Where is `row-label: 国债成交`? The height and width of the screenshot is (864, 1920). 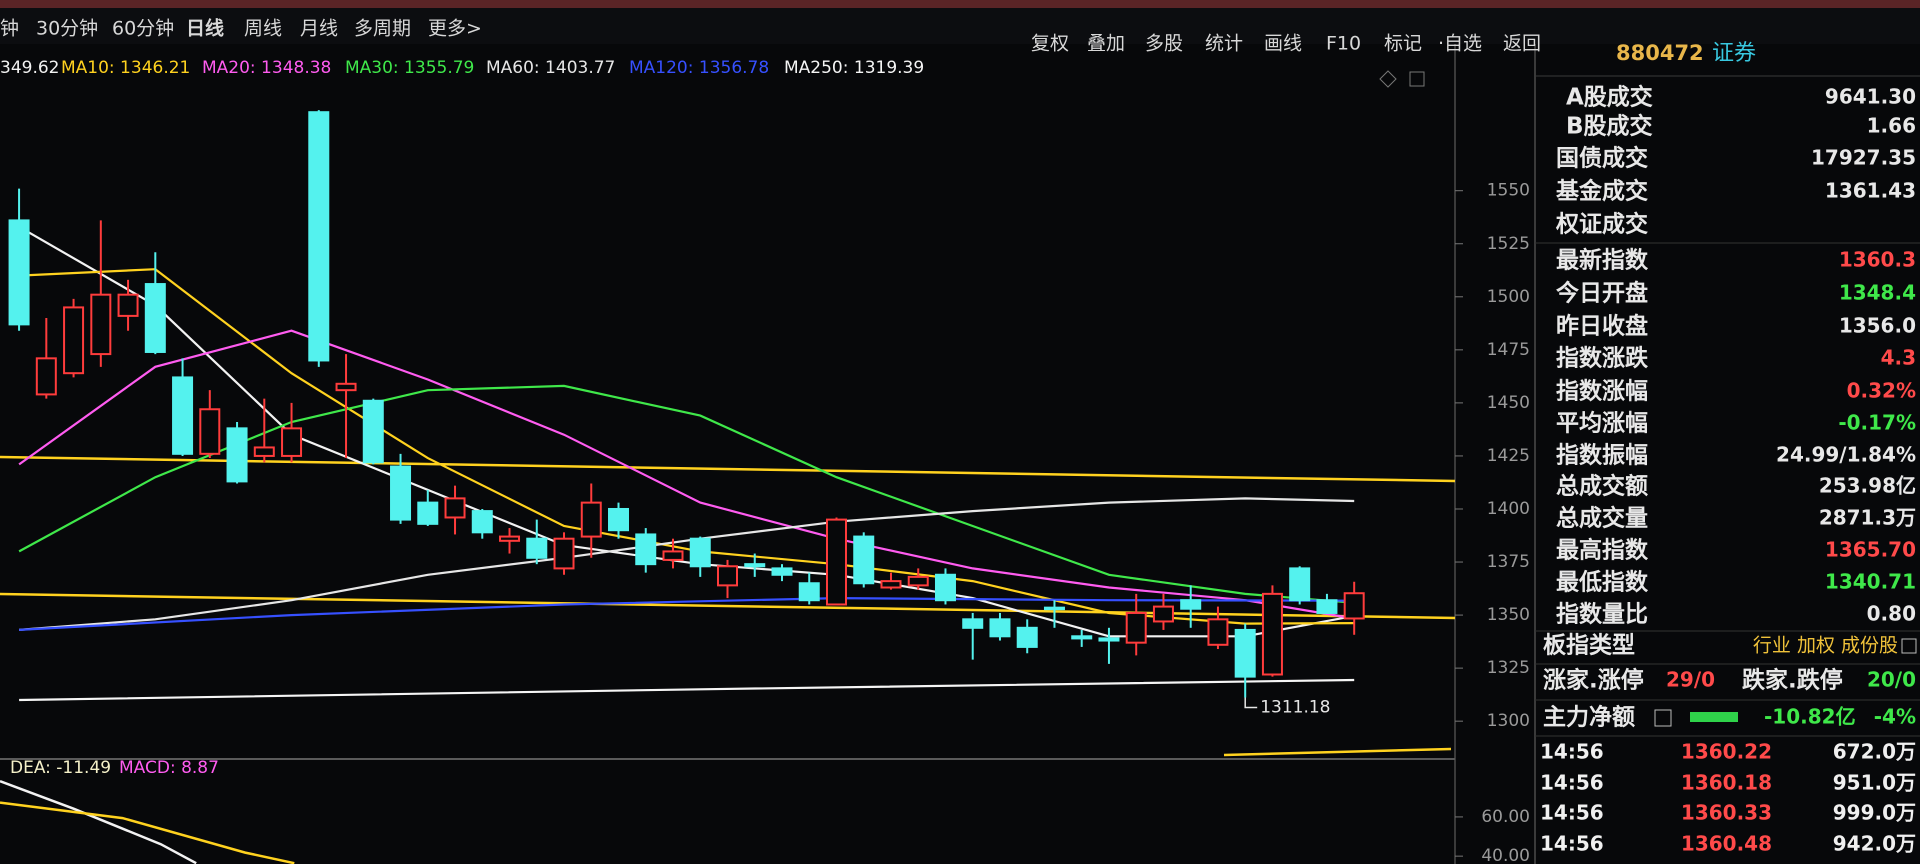 row-label: 国债成交 is located at coordinates (1602, 158).